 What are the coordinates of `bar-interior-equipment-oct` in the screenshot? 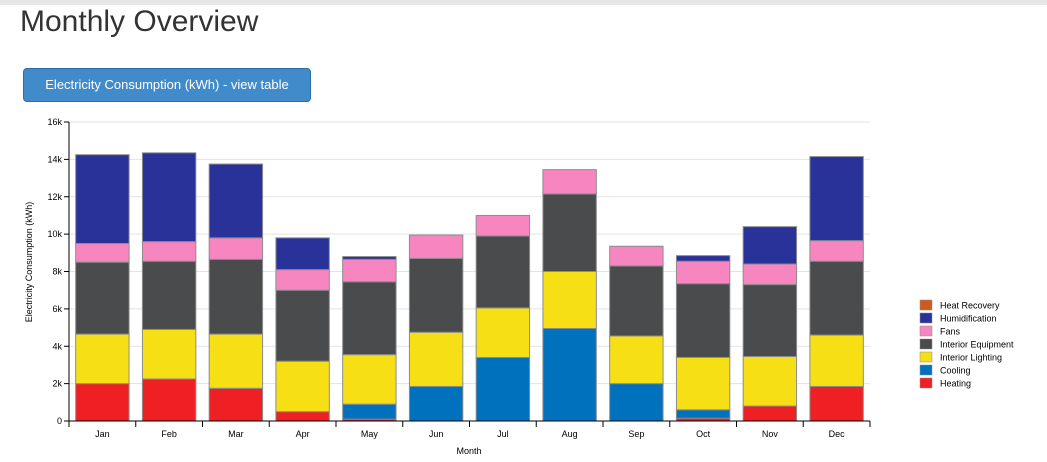 It's located at (703, 320).